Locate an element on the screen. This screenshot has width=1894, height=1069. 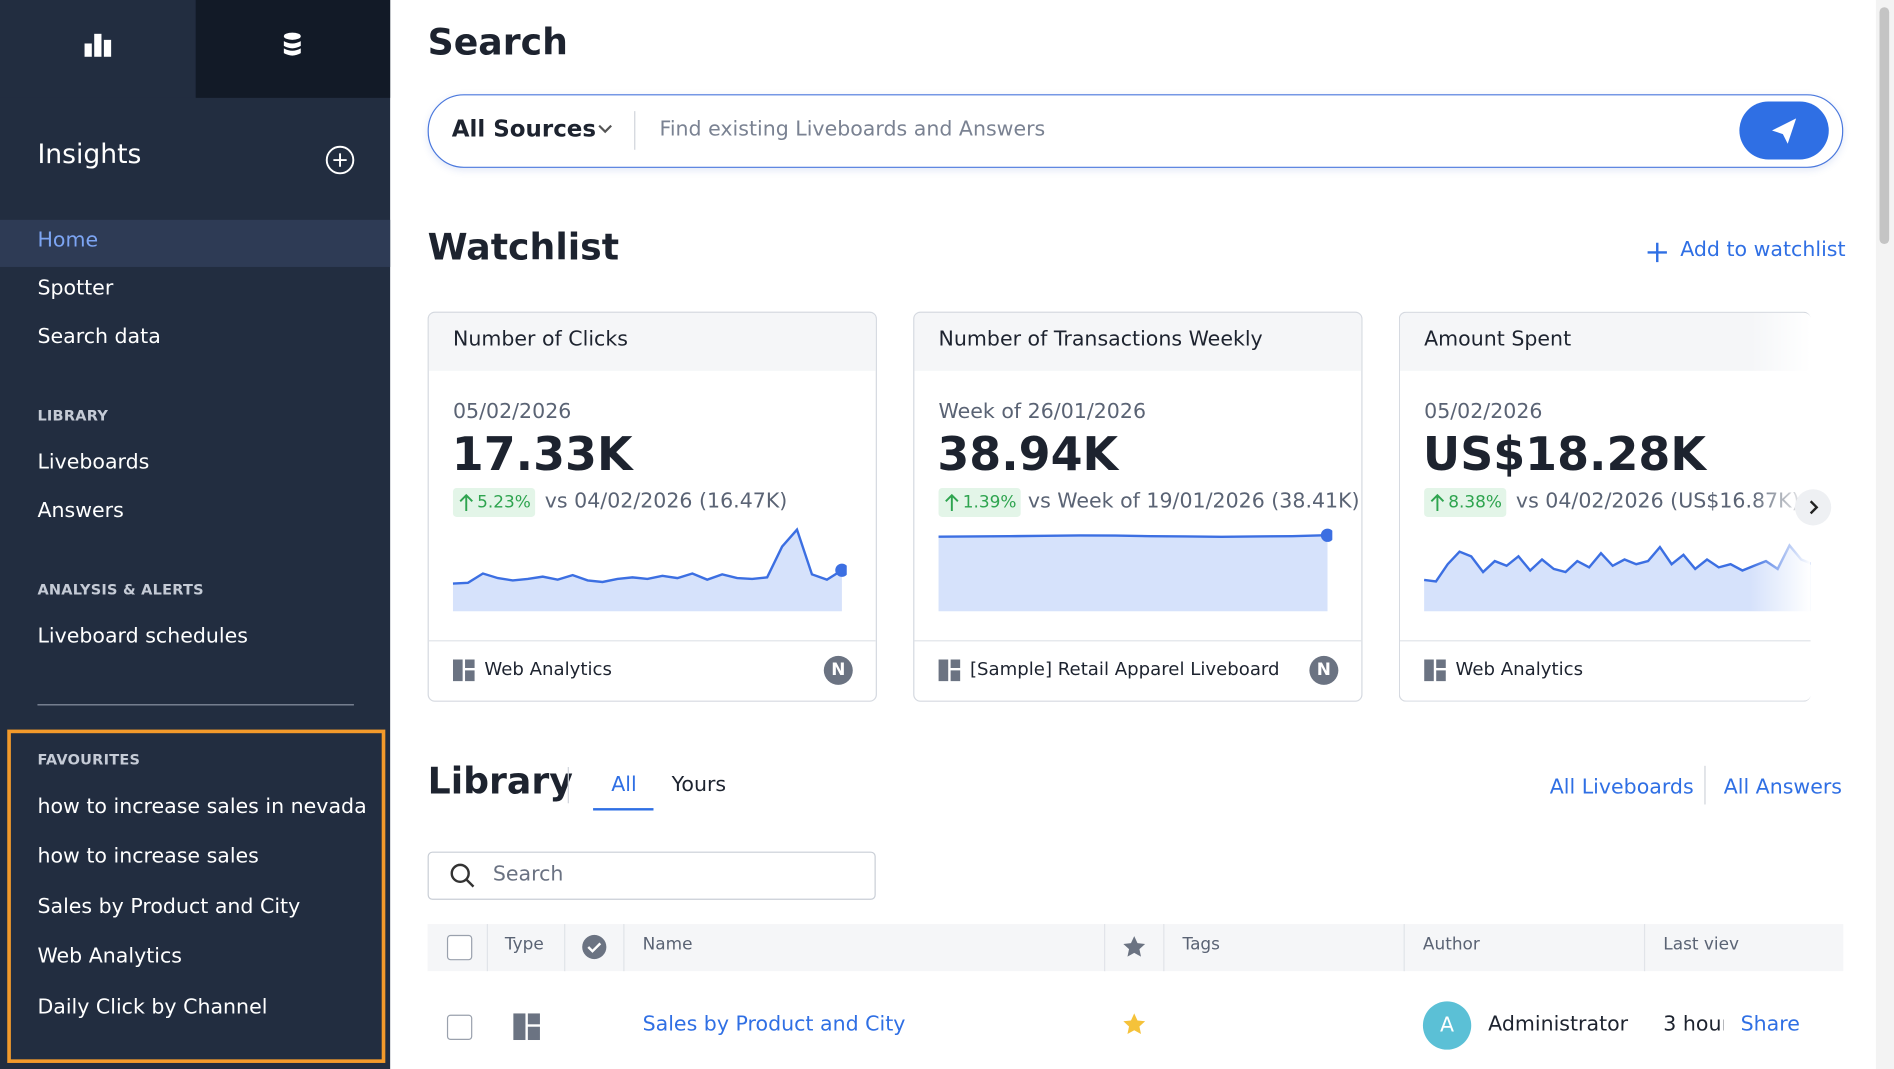
change-pill: 8.38% is located at coordinates (1465, 502).